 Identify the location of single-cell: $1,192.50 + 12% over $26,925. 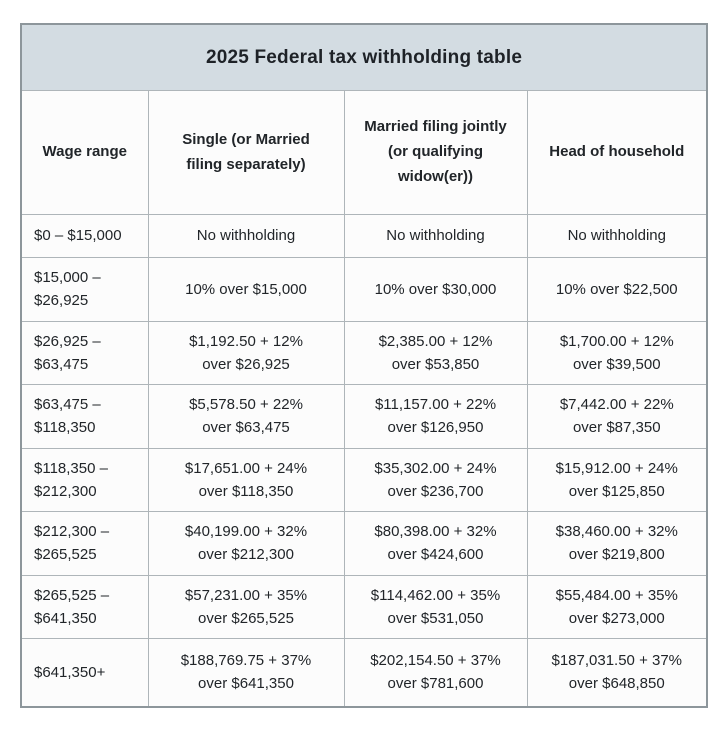
(246, 352).